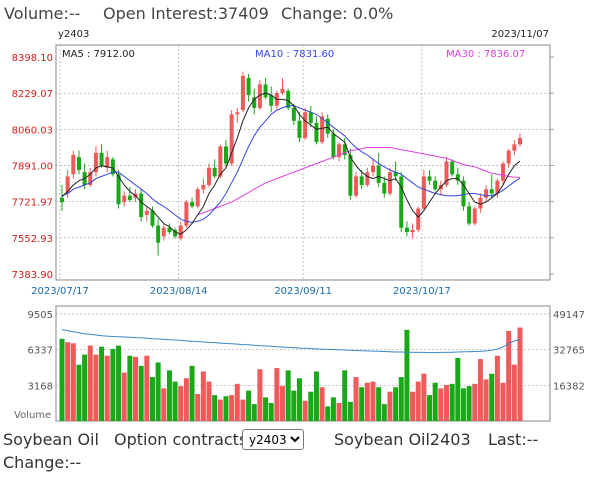 This screenshot has height=482, width=596. Describe the element at coordinates (32, 239) in the screenshot. I see `price-tick-label: 7552.93` at that location.